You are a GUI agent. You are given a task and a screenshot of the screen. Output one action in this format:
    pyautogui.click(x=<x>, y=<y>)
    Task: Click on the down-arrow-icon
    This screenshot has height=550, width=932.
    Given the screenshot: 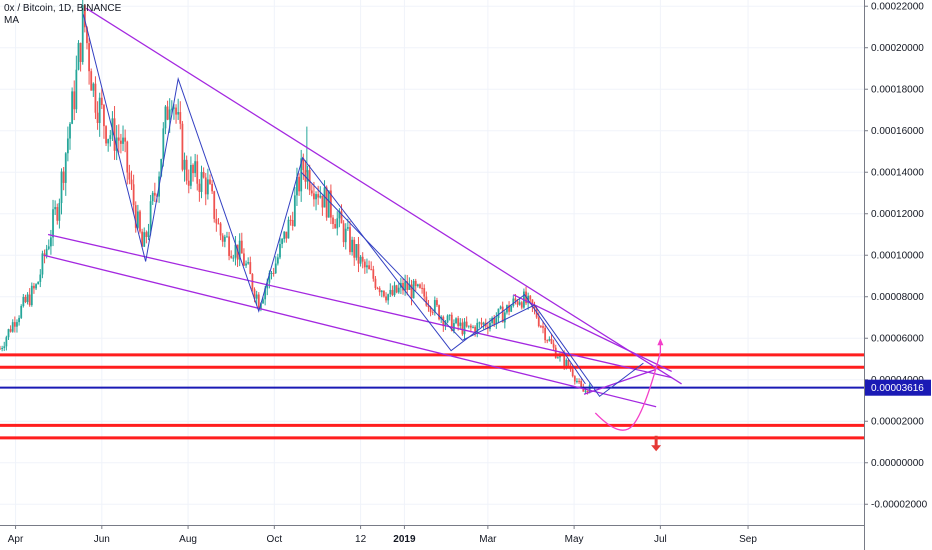 What is the action you would take?
    pyautogui.click(x=656, y=448)
    